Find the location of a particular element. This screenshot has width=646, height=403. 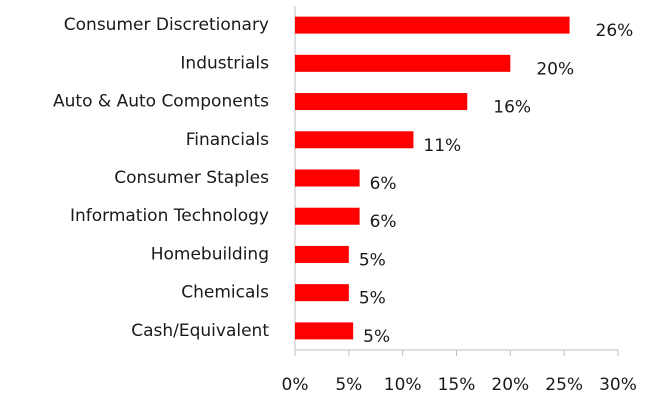

y-tick-label: Cash/Equivalent is located at coordinates (200, 331).